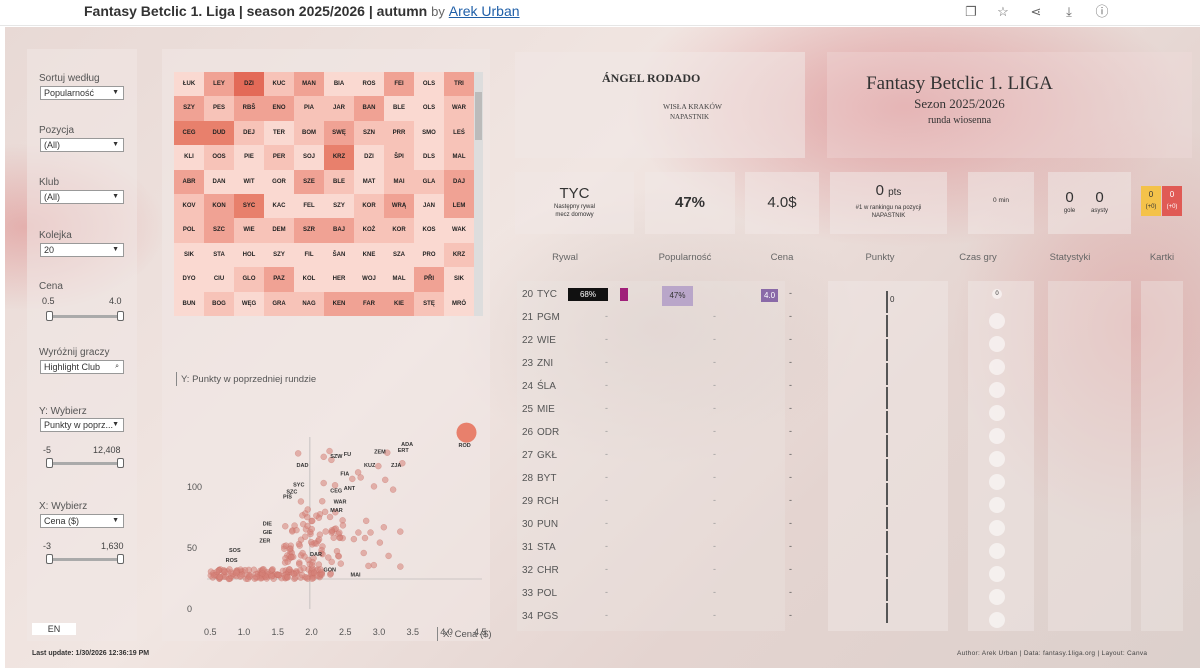 Image resolution: width=1200 pixels, height=668 pixels. What do you see at coordinates (429, 133) in the screenshot?
I see `heatmap-cell: SMO` at bounding box center [429, 133].